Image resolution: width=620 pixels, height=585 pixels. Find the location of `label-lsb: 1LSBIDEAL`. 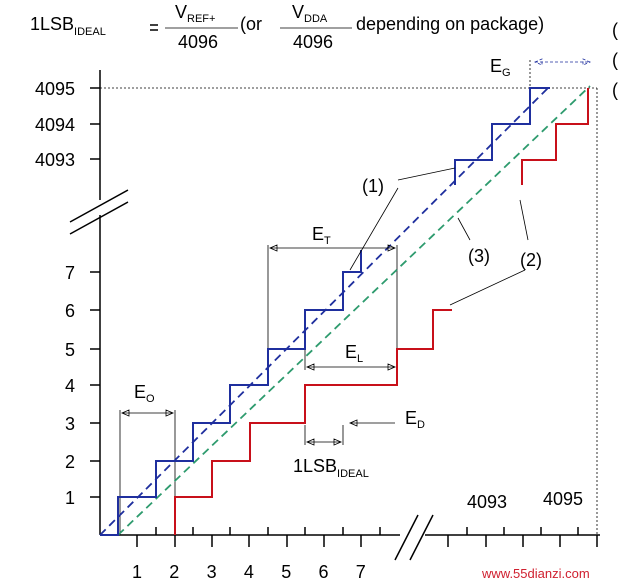

label-lsb: 1LSBIDEAL is located at coordinates (331, 468).